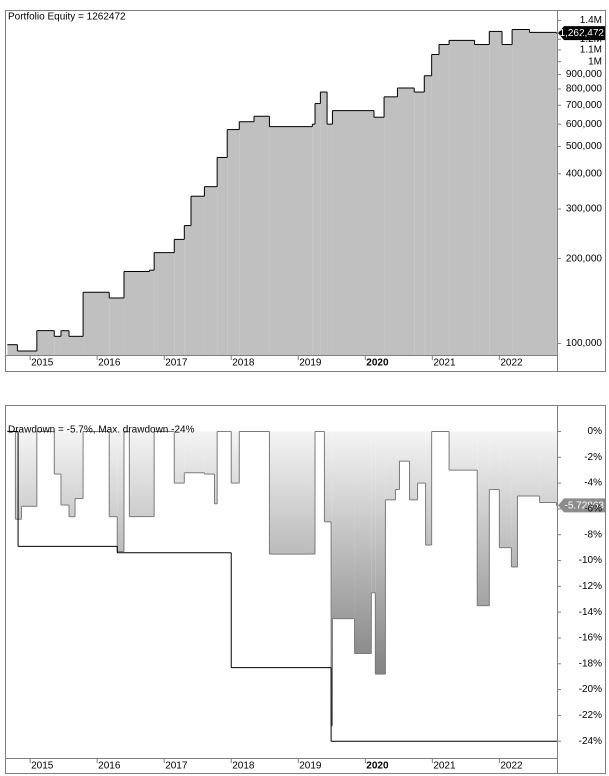 This screenshot has width=609, height=776. Describe the element at coordinates (593, 509) in the screenshot. I see `y-tick-label: -6%` at that location.